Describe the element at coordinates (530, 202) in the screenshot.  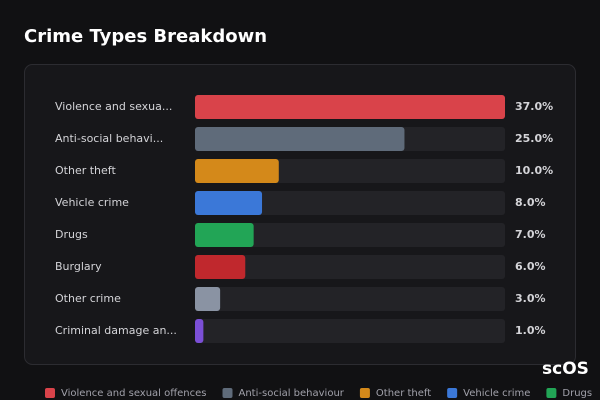
I see `value-label: 8.0%` at that location.